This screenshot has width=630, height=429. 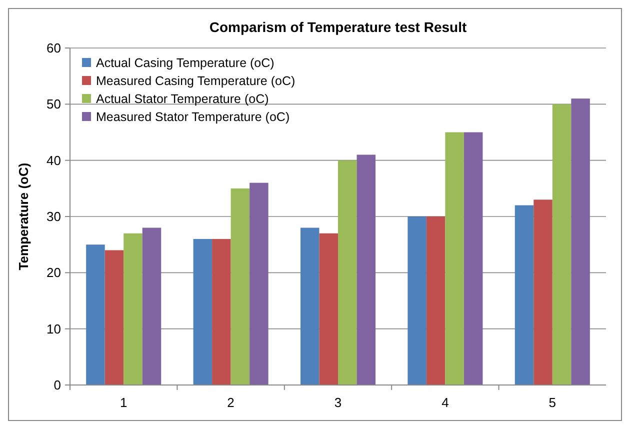 I want to click on x-tick-label: 5, so click(x=552, y=402).